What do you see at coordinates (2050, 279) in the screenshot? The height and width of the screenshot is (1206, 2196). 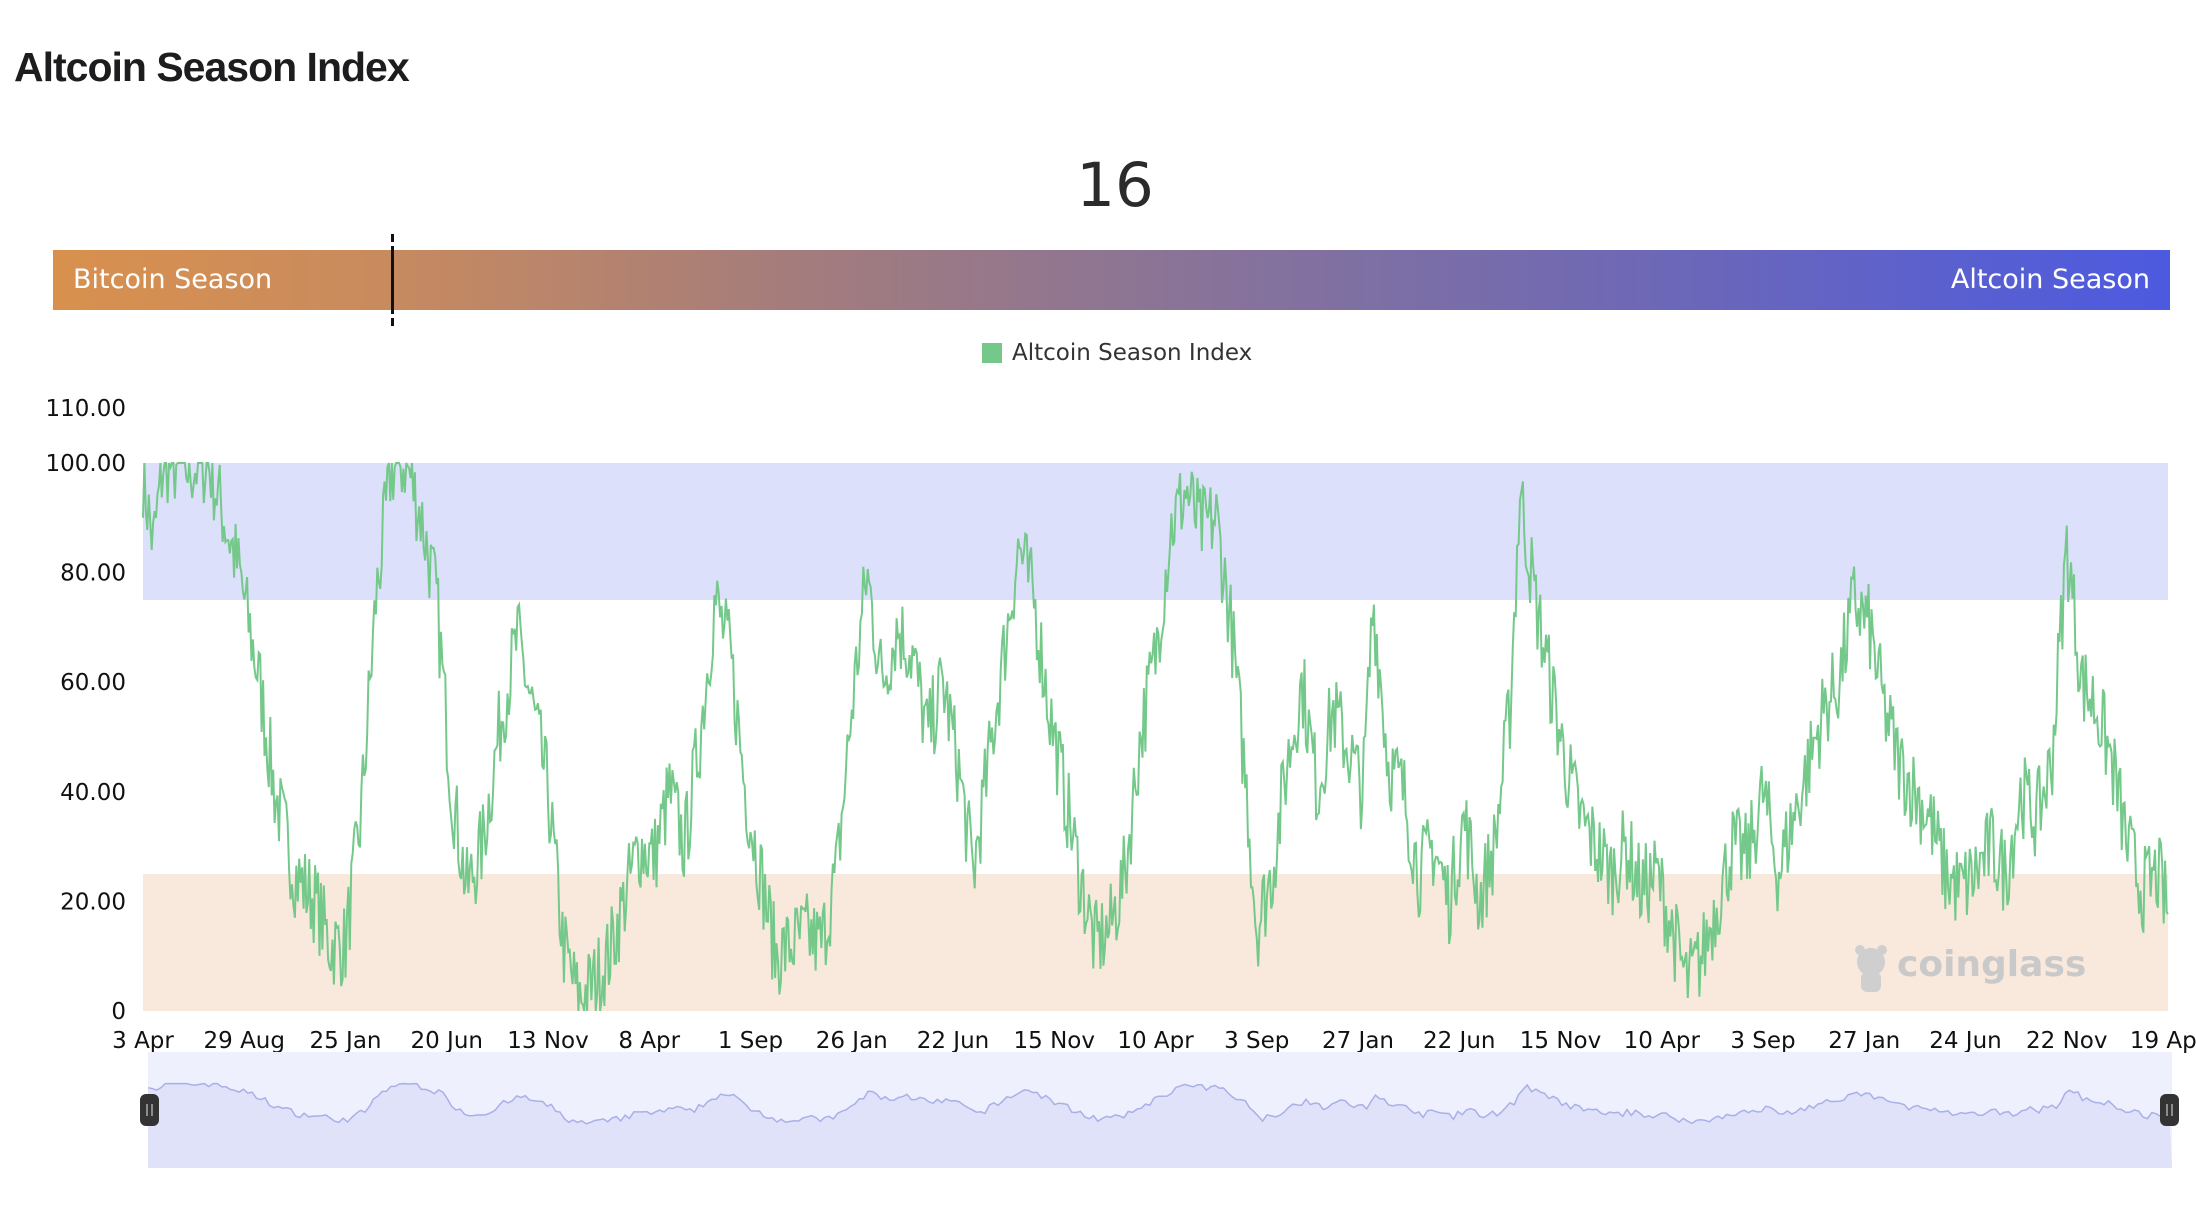 I see `altcoin-season-label: Altcoin Season` at bounding box center [2050, 279].